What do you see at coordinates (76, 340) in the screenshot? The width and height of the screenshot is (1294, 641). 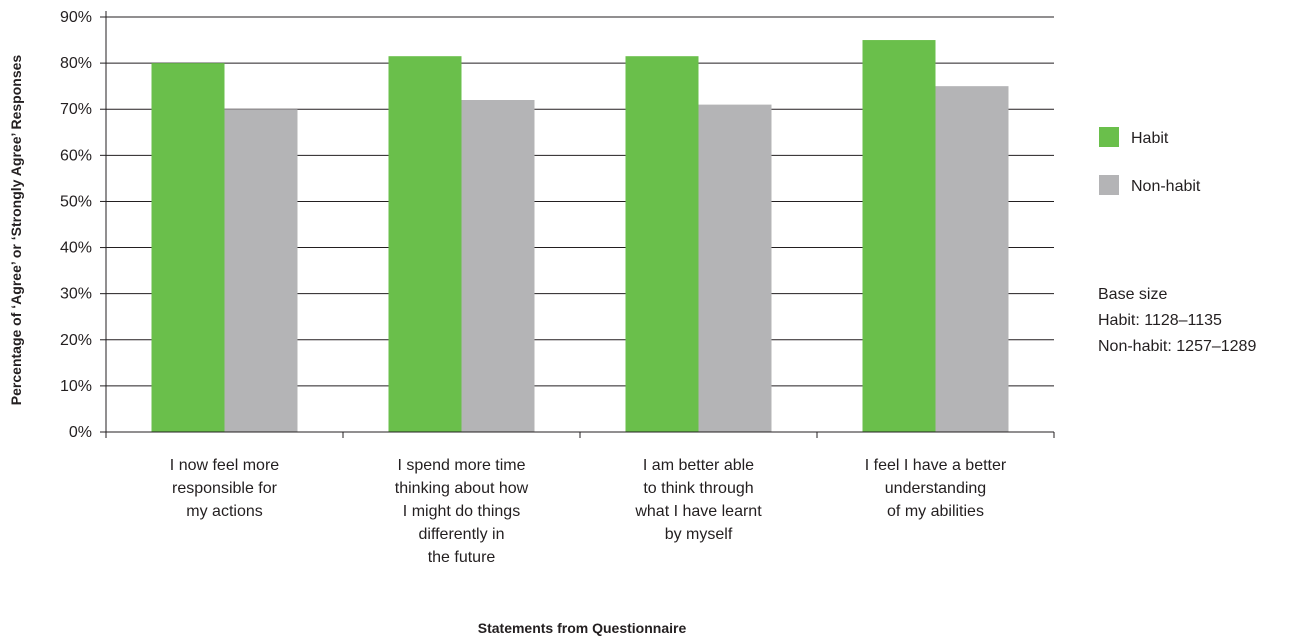 I see `y-tick-label: 20%` at bounding box center [76, 340].